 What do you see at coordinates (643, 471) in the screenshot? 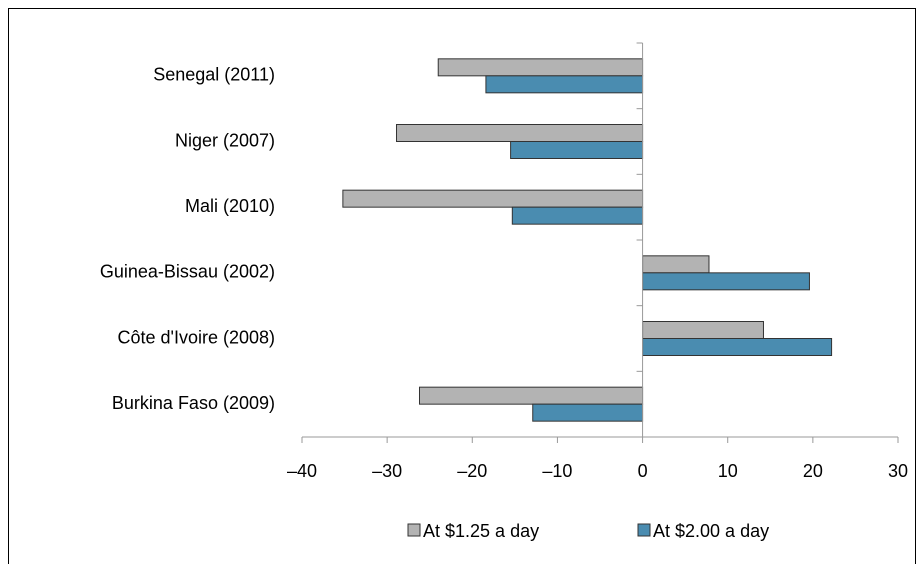
I see `x-tick-label: 0` at bounding box center [643, 471].